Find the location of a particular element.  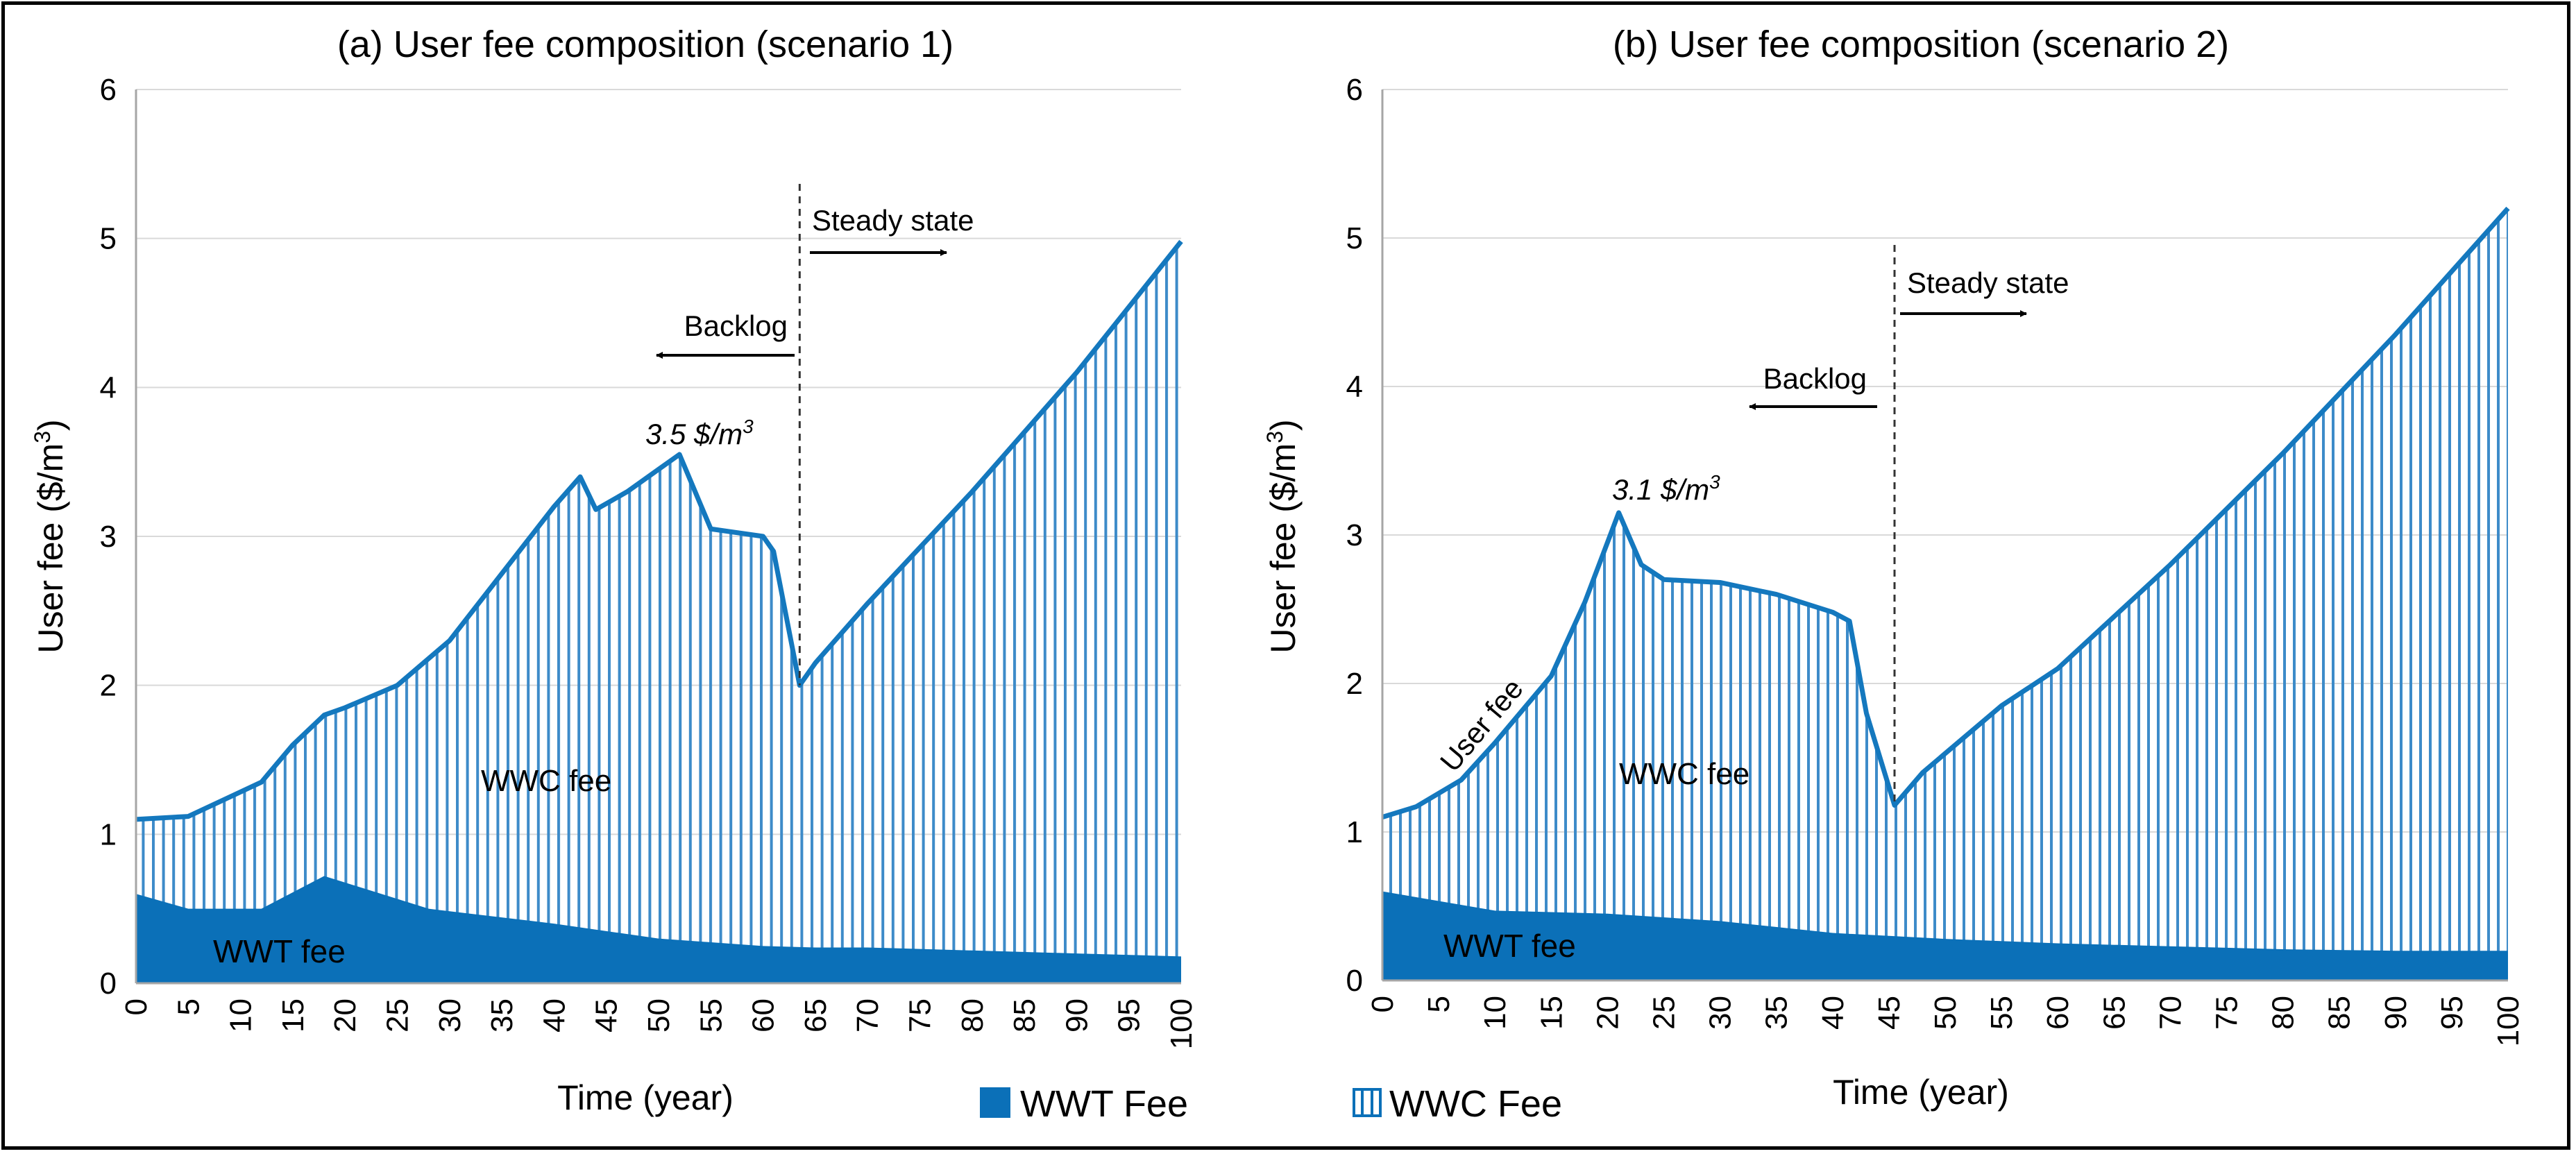

chart-a-x-tick-label: 70 is located at coordinates (868, 1015).